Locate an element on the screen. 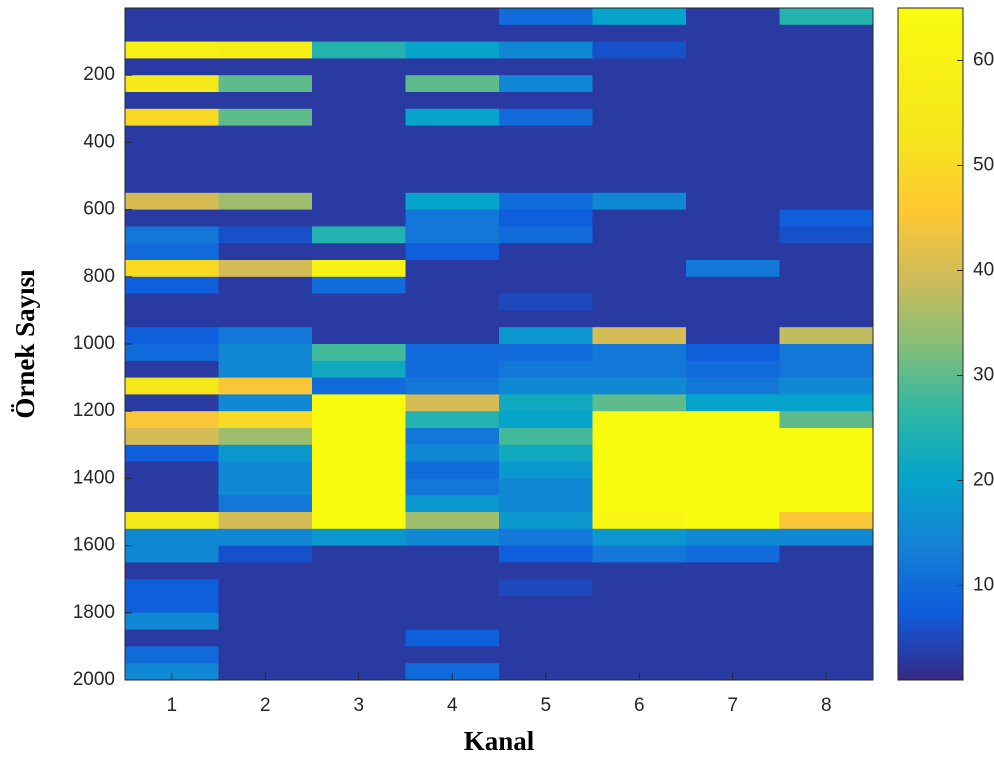 The height and width of the screenshot is (767, 994). y-tick-label: 1400 is located at coordinates (94, 477).